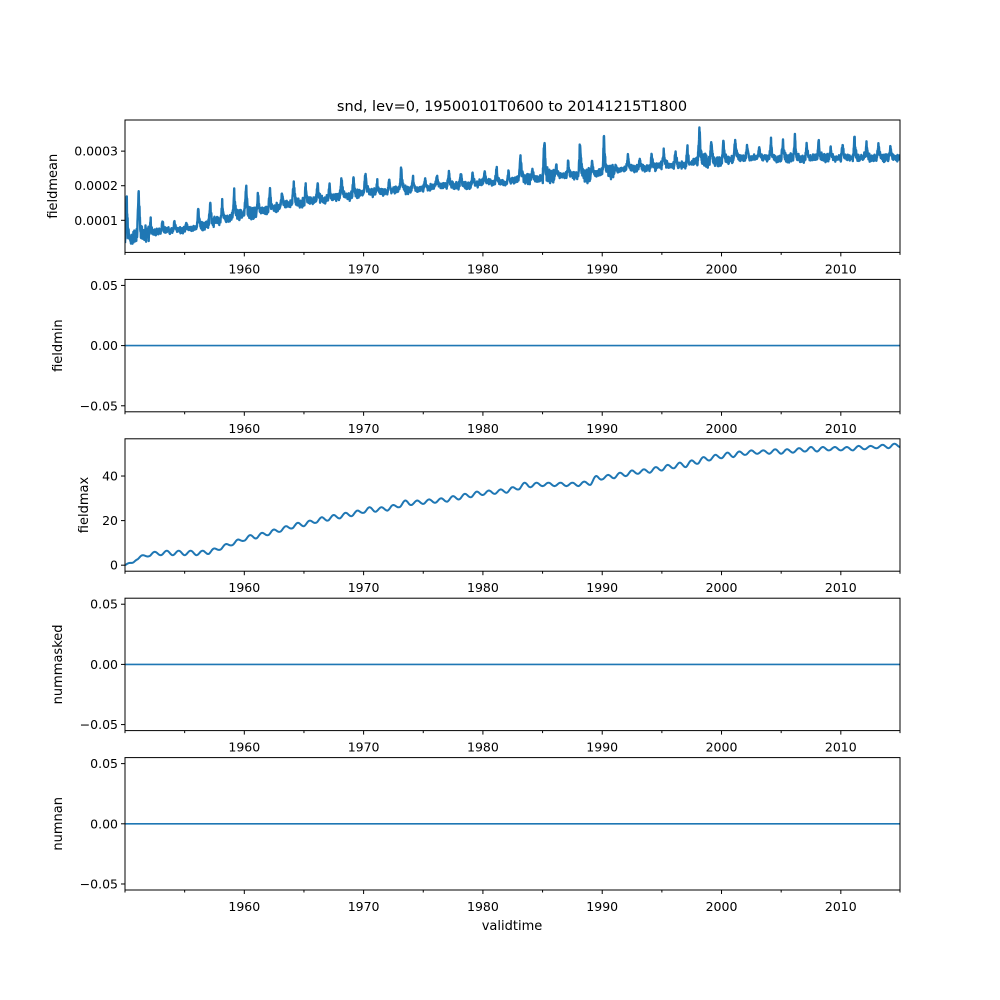  I want to click on series-line-fieldmax, so click(512, 504).